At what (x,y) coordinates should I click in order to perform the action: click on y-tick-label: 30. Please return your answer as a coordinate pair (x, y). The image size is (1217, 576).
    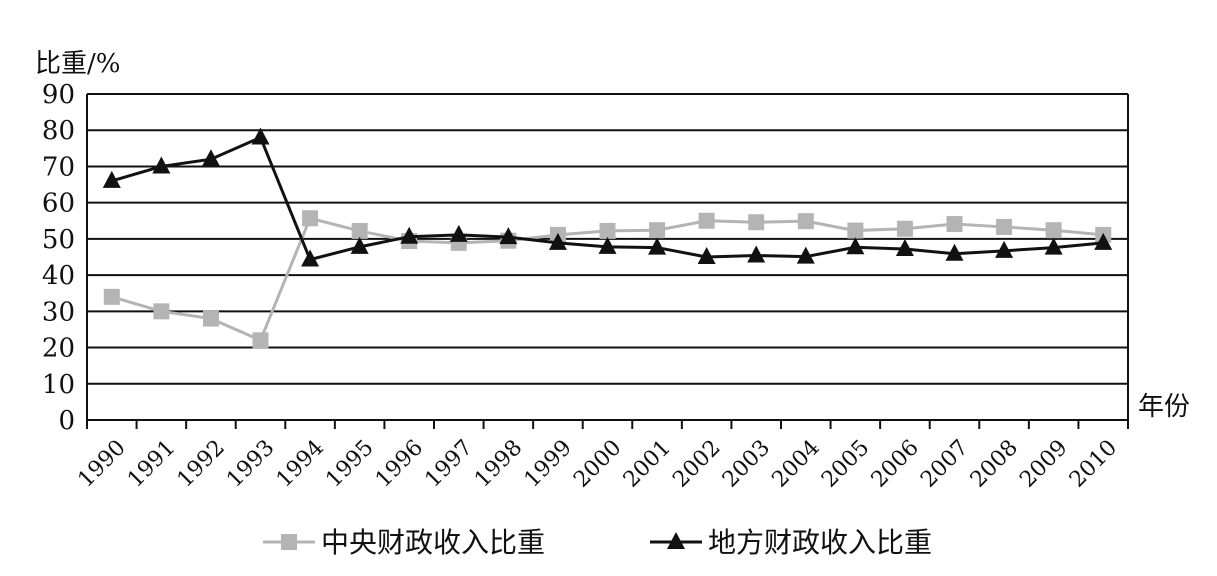
    Looking at the image, I should click on (58, 312).